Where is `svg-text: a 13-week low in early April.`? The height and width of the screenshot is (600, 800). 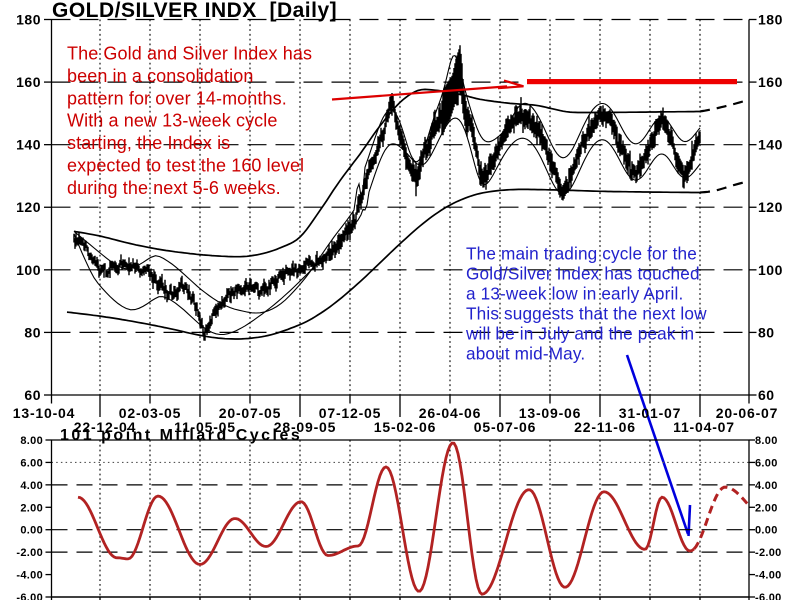
svg-text: a 13-week low in early April. is located at coordinates (574, 294).